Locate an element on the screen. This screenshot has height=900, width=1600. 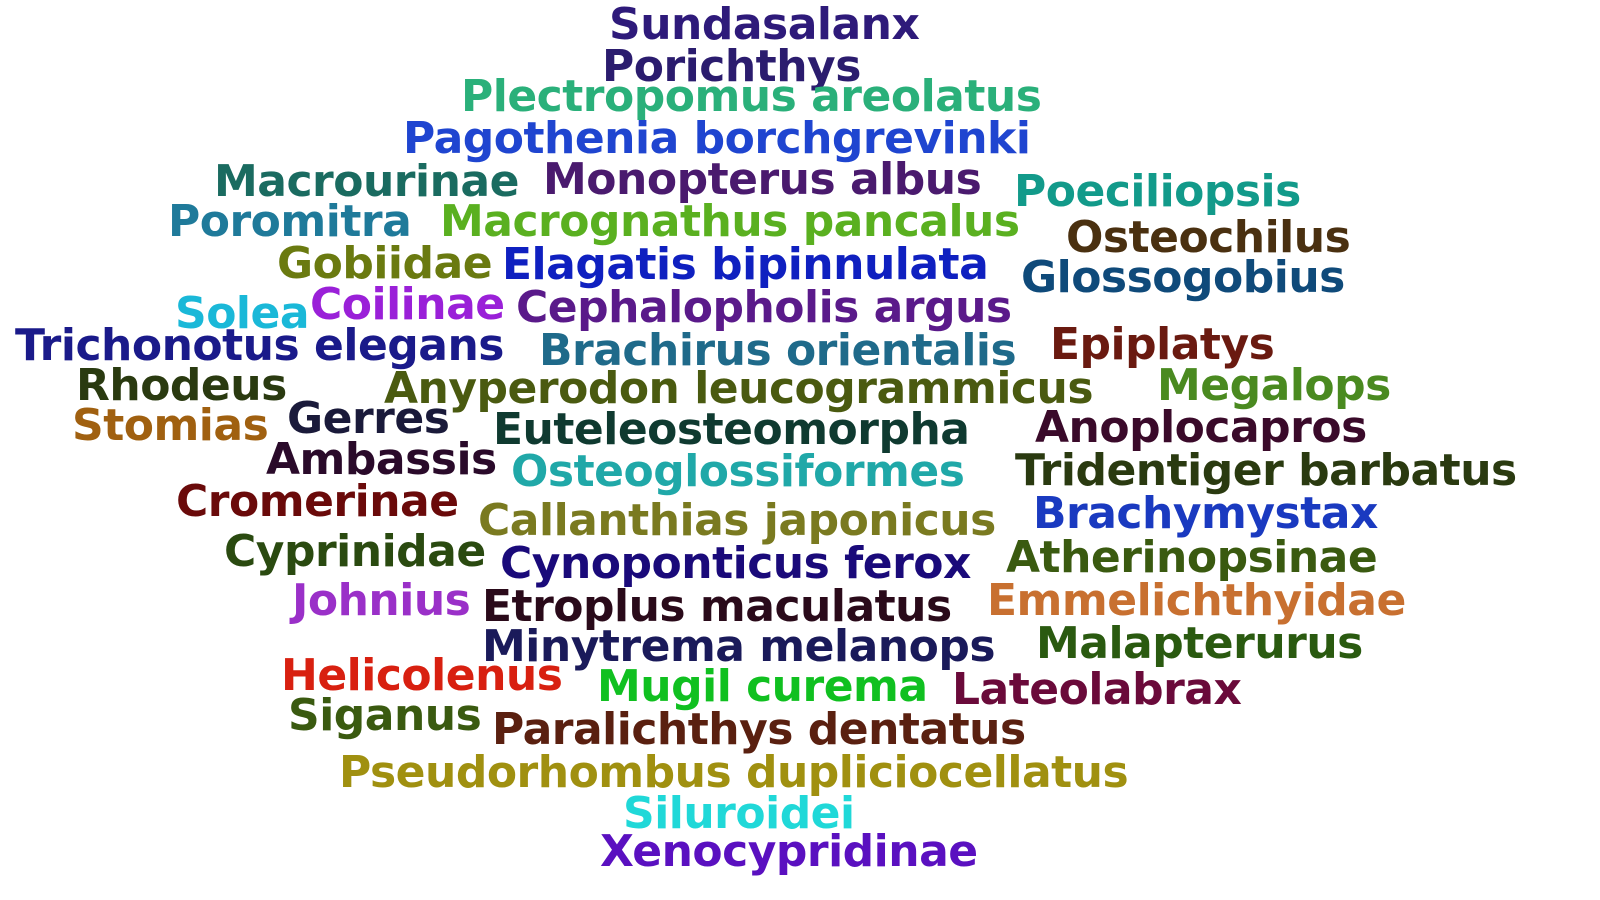
word-osteochilus: Osteochilus is located at coordinates (1208, 237).